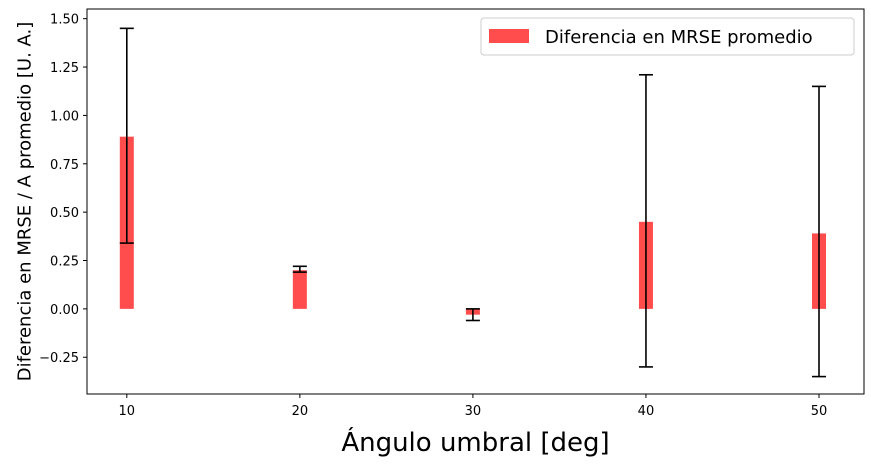 This screenshot has width=871, height=466. Describe the element at coordinates (64, 310) in the screenshot. I see `y-tick-label-1: 0.00` at that location.